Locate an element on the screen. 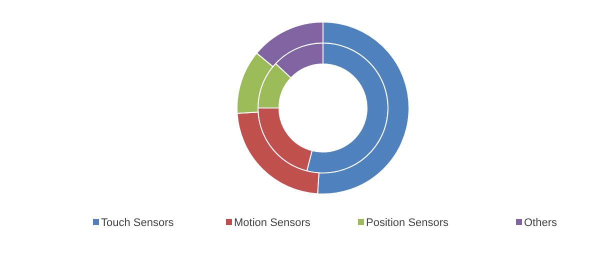  legend-label: Position Sensors is located at coordinates (408, 223).